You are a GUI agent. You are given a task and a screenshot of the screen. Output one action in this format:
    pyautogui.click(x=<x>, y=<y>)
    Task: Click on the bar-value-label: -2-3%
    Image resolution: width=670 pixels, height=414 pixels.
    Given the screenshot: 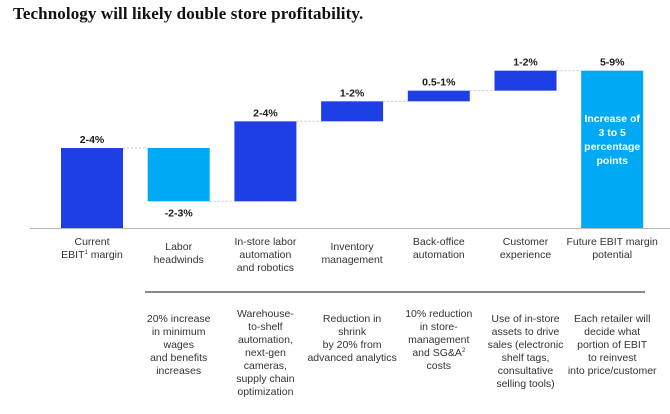 What is the action you would take?
    pyautogui.click(x=179, y=213)
    